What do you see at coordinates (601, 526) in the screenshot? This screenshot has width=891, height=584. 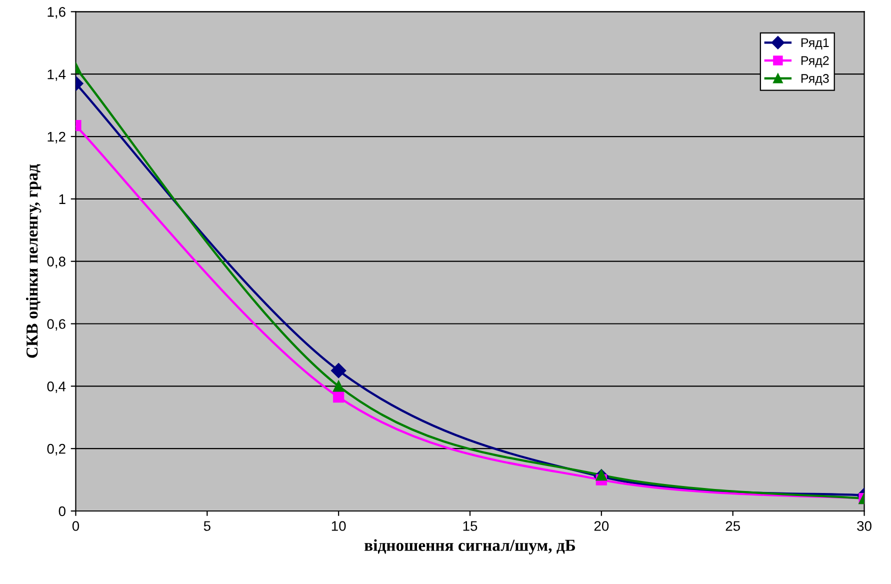 I see `x-tick-label: 20` at bounding box center [601, 526].